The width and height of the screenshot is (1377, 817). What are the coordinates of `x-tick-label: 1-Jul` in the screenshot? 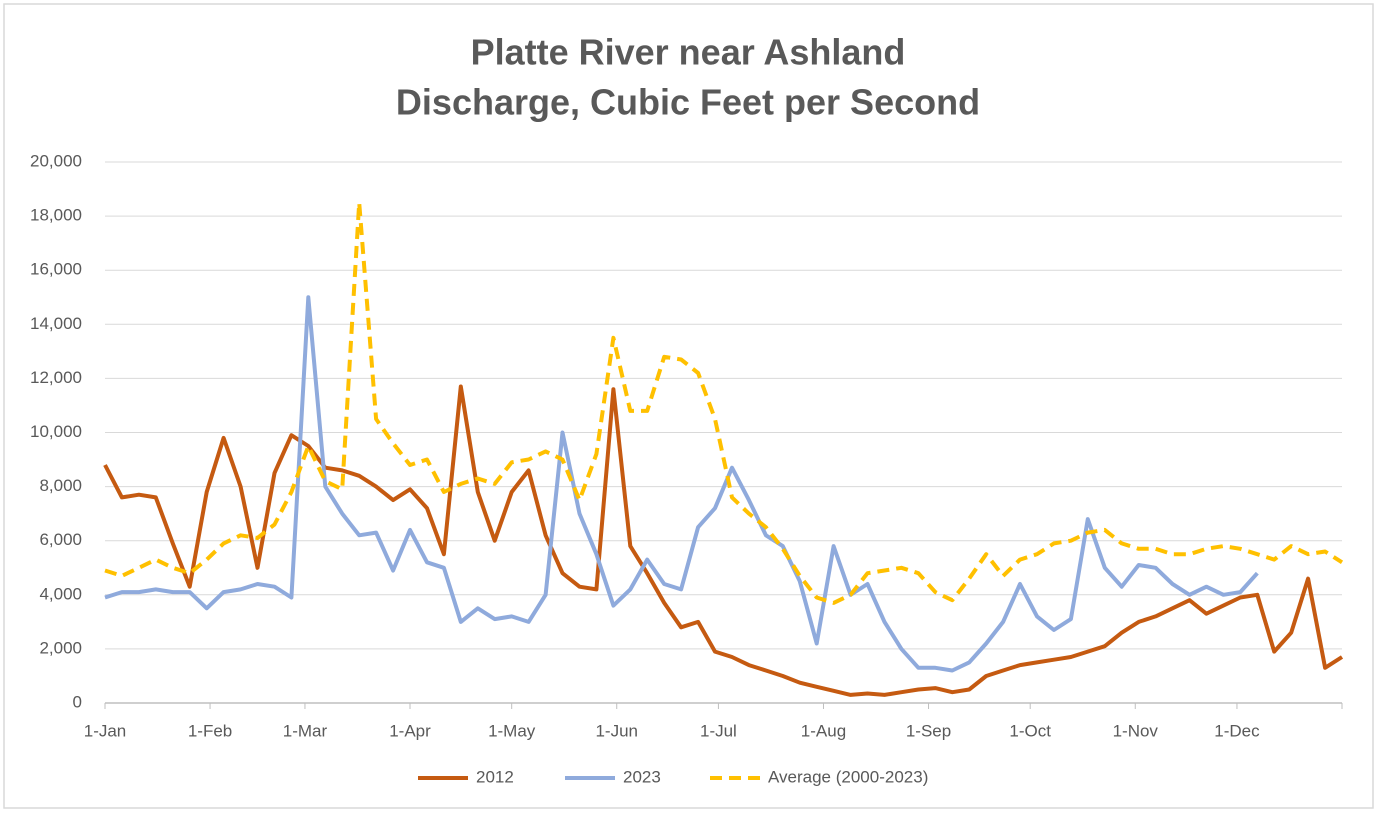 It's located at (718, 730).